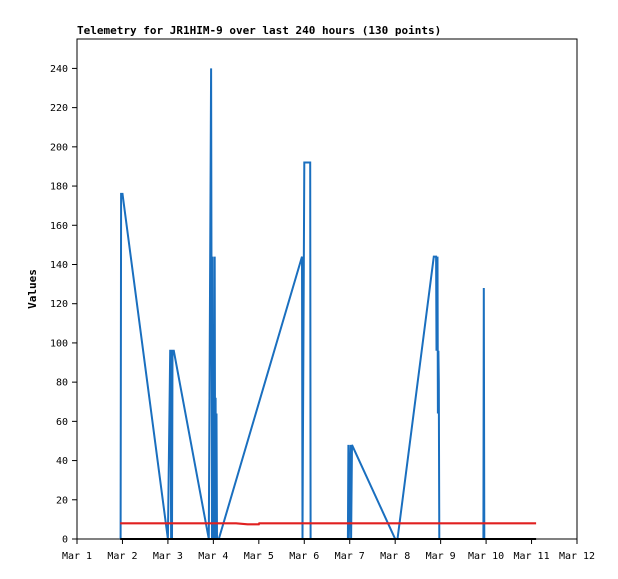 The height and width of the screenshot is (579, 618). Describe the element at coordinates (59, 265) in the screenshot. I see `y-tick-label: 140` at that location.